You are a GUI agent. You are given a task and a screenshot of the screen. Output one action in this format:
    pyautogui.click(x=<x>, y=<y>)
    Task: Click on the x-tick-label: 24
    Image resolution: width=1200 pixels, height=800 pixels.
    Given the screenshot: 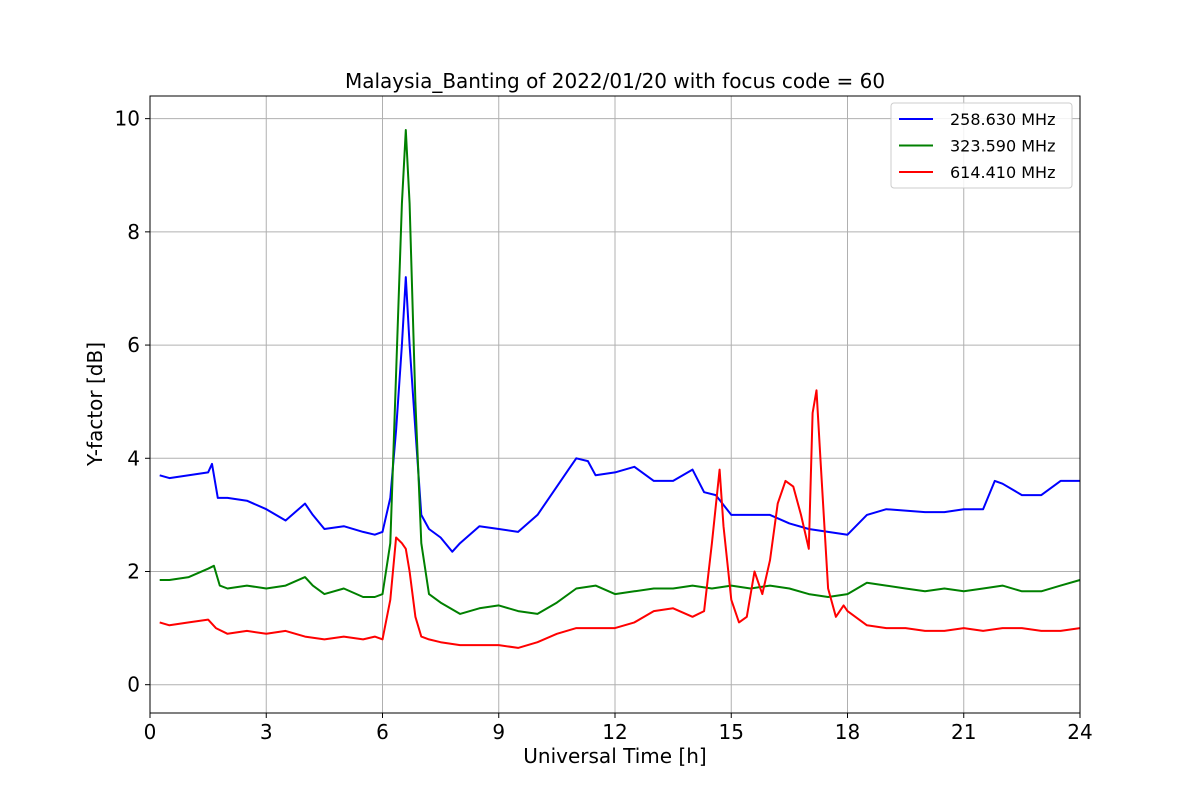 What is the action you would take?
    pyautogui.click(x=1079, y=732)
    